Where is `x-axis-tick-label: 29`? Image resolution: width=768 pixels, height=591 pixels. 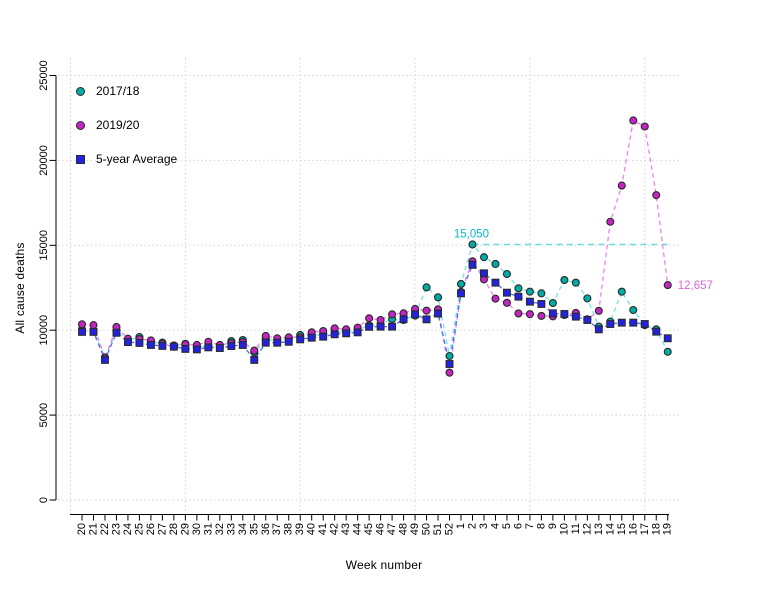 x-axis-tick-label: 29 is located at coordinates (185, 529).